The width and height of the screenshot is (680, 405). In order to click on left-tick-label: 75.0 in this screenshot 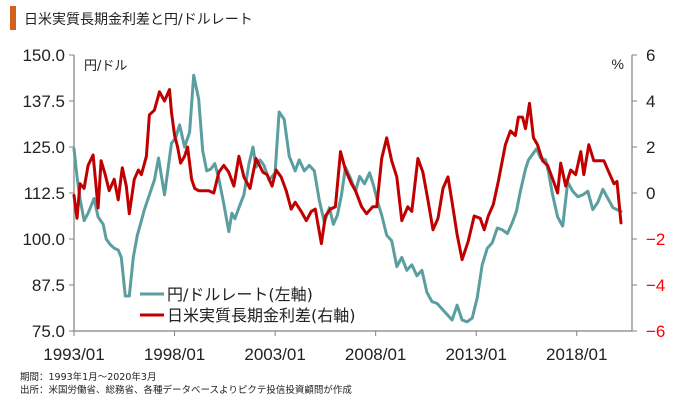, I will do `click(48, 331)`.